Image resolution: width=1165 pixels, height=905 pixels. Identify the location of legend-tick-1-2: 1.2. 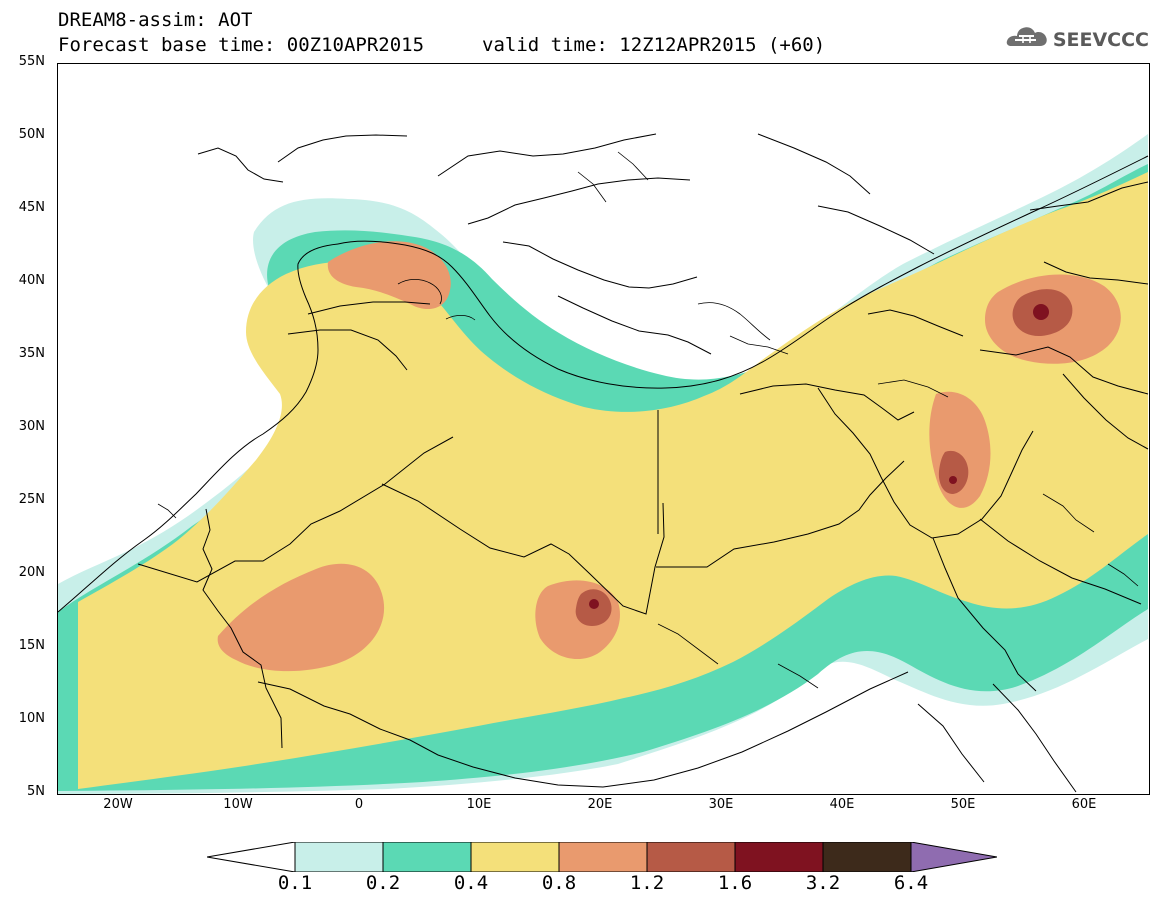
(647, 883).